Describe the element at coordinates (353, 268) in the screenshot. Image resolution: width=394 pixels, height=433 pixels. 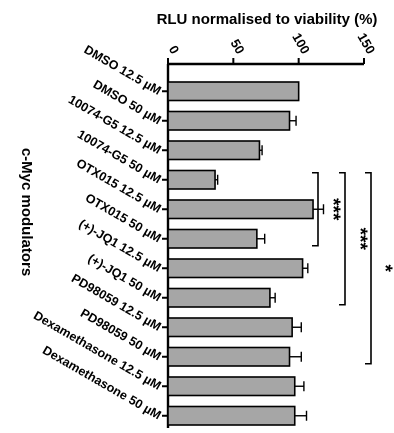
I see `significance-brackets: *******` at that location.